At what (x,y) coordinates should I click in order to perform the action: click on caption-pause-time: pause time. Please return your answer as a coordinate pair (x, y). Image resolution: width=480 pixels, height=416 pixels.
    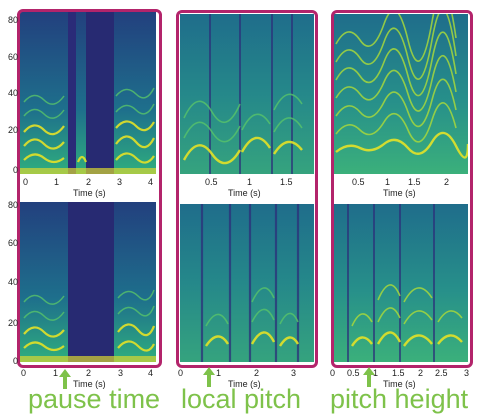
    Looking at the image, I should click on (94, 399).